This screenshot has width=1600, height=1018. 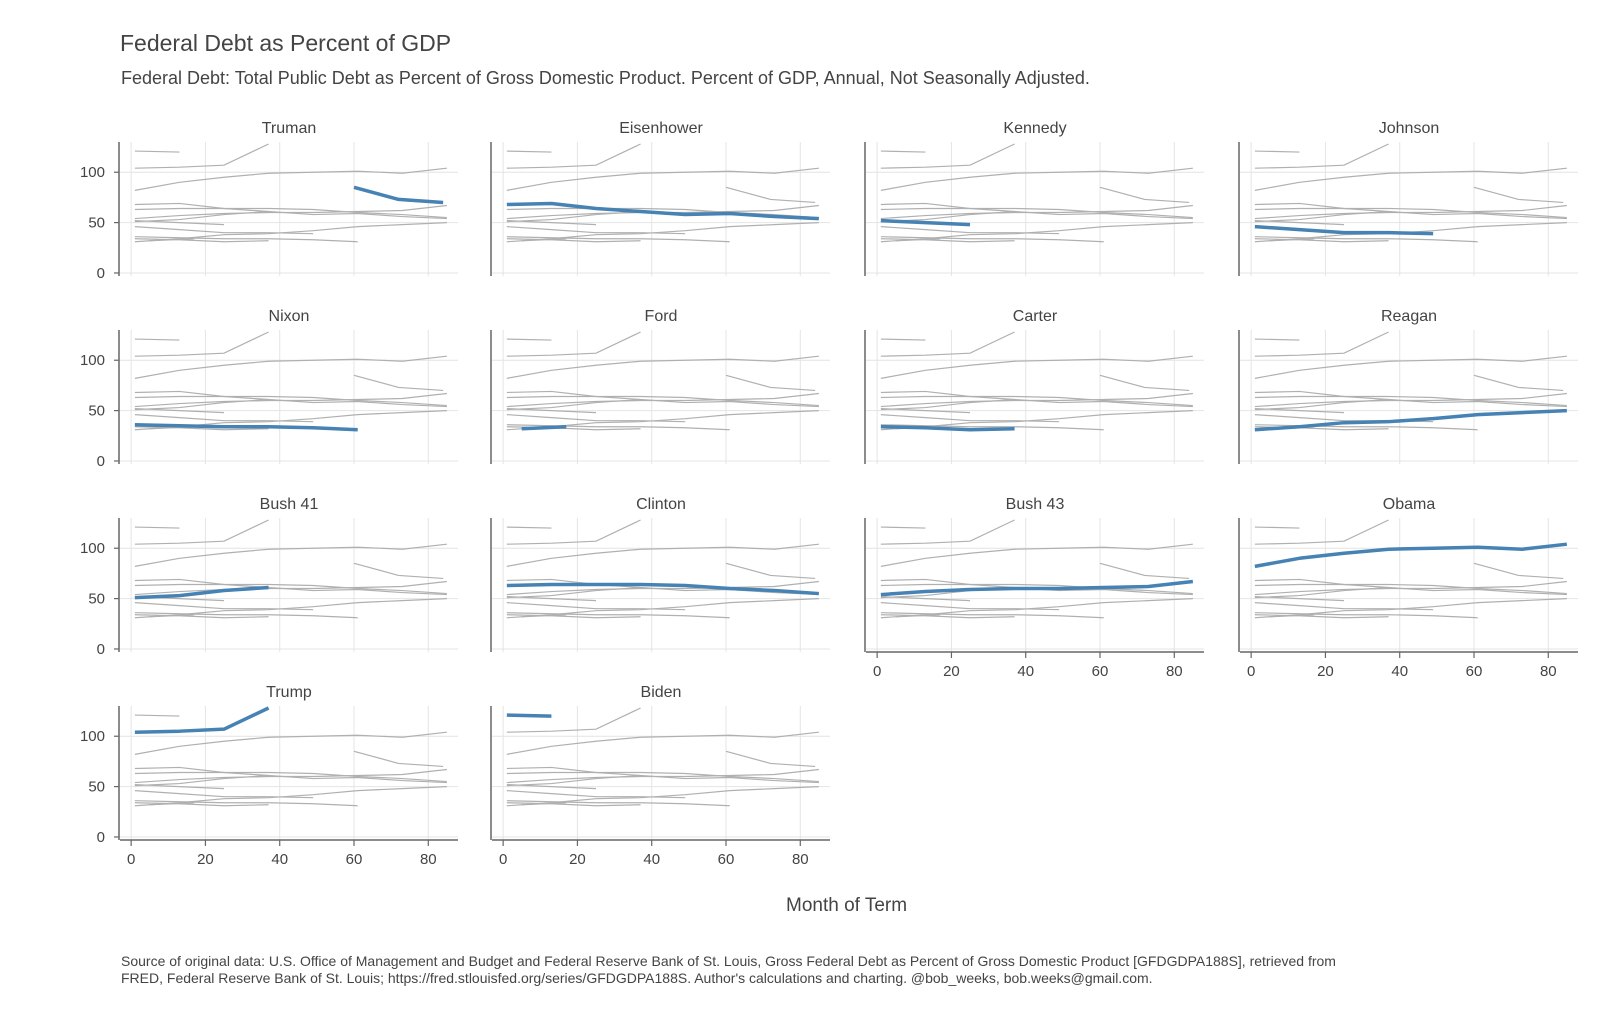 What do you see at coordinates (286, 43) in the screenshot?
I see `chart-title: Federal Debt as Percent of GDP` at bounding box center [286, 43].